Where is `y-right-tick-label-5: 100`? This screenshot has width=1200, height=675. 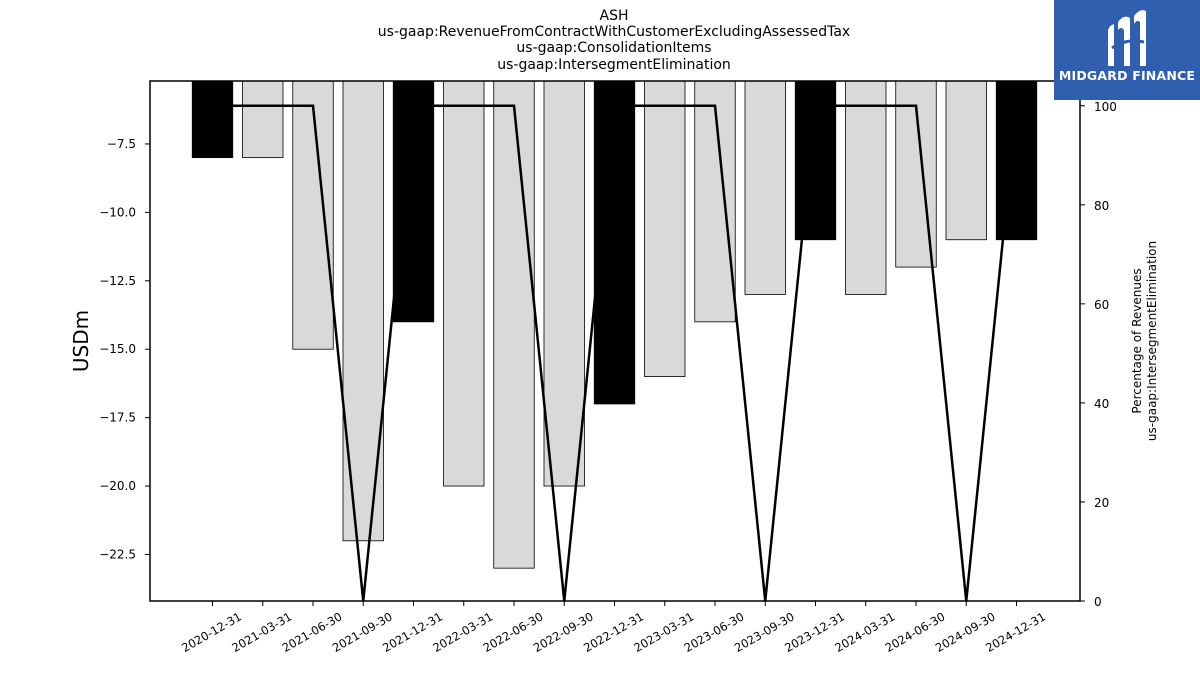 y-right-tick-label-5: 100 is located at coordinates (1105, 107).